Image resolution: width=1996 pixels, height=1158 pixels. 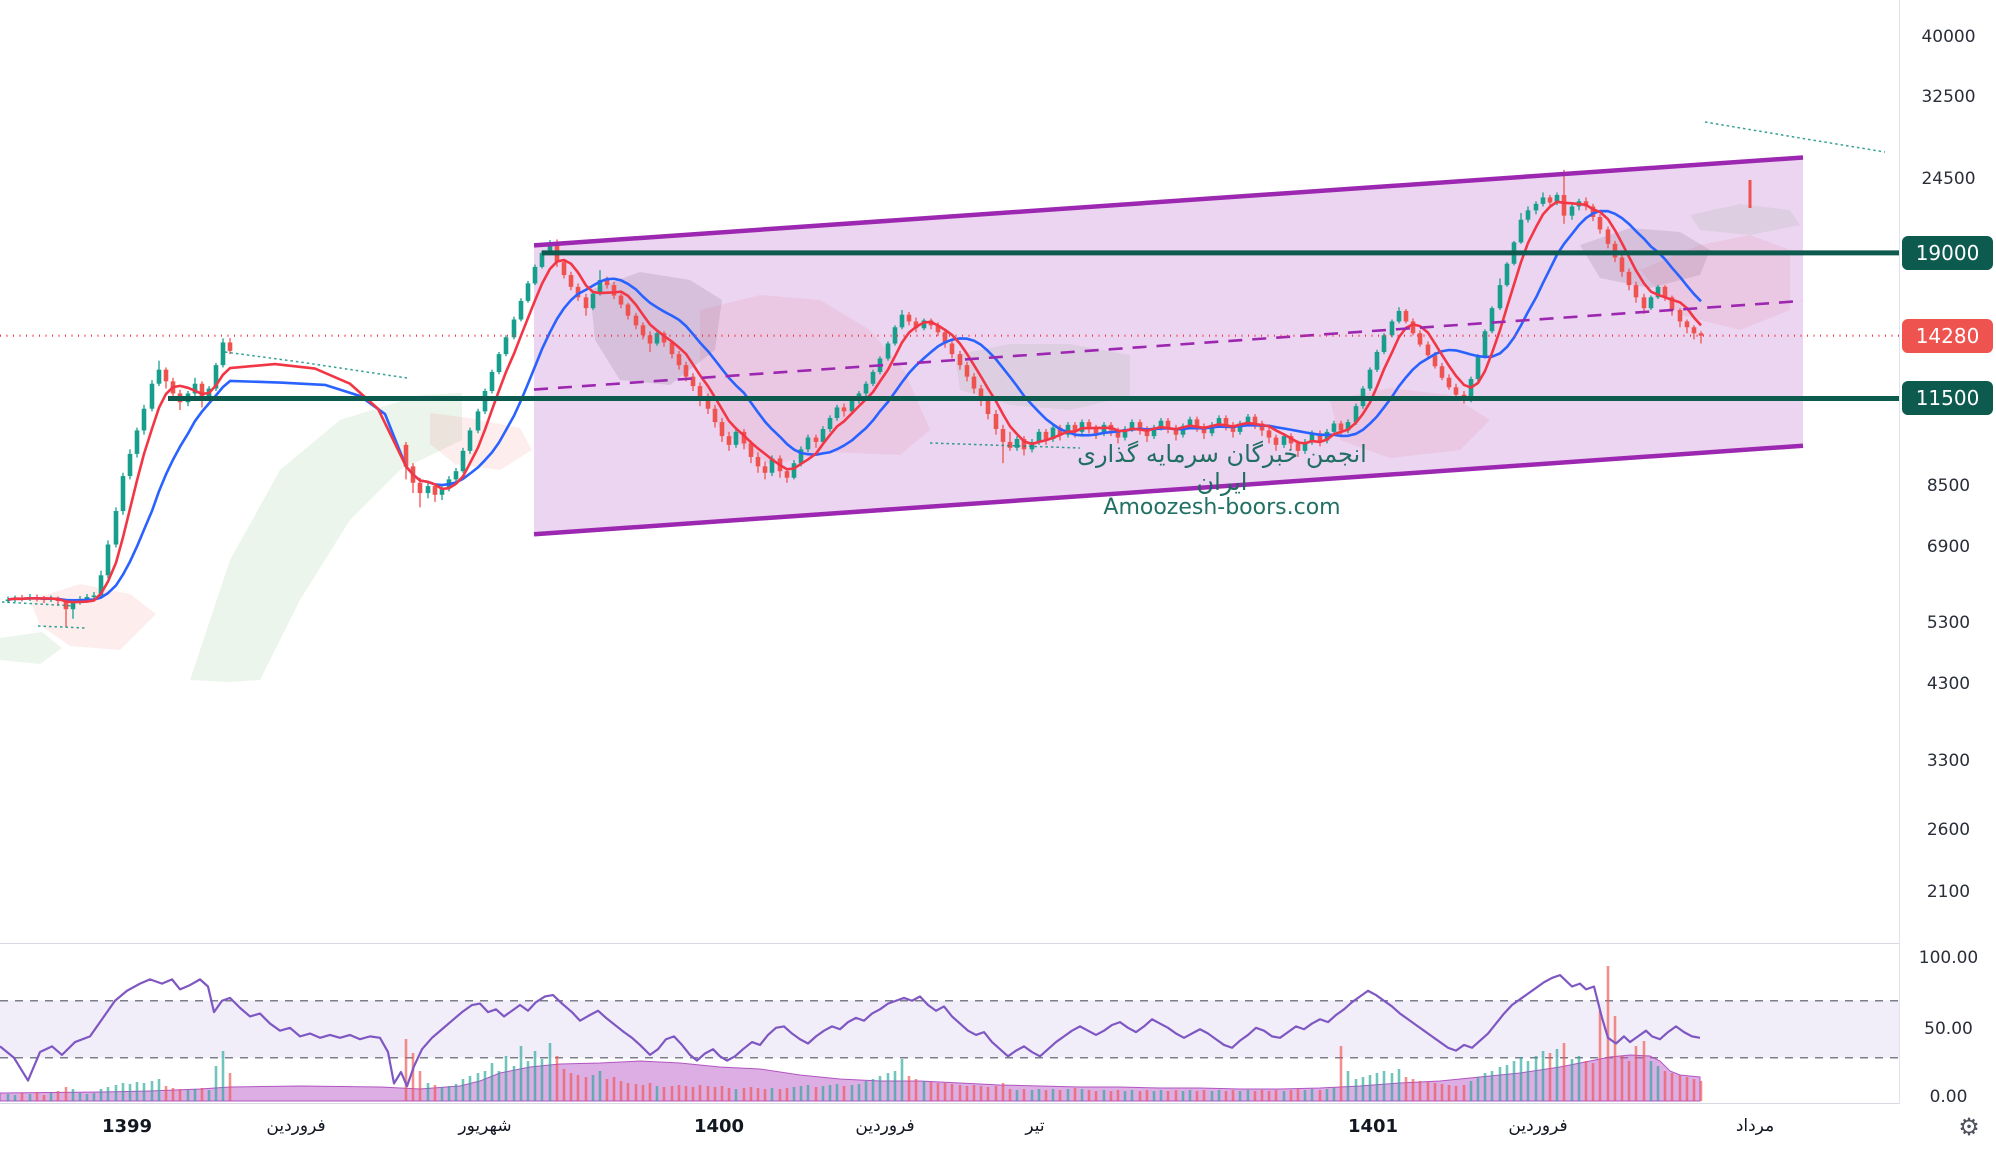 What do you see at coordinates (1755, 1126) in the screenshot?
I see `time-tick-label: مرداد` at bounding box center [1755, 1126].